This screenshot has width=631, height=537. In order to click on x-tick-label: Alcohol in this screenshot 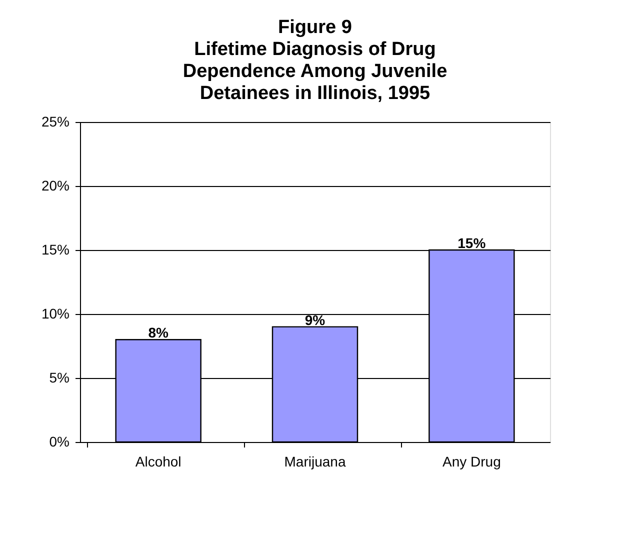, I will do `click(158, 462)`.